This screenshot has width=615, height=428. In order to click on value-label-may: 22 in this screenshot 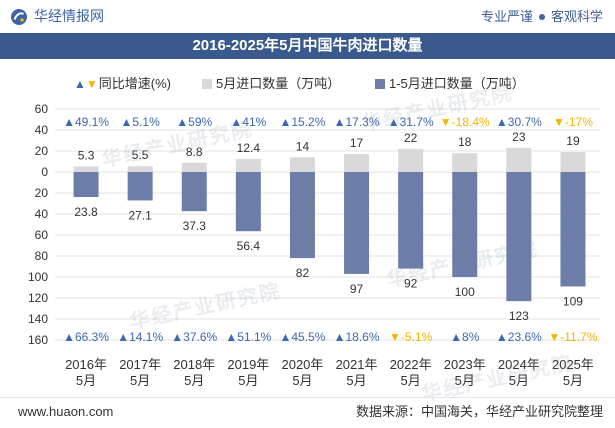, I will do `click(411, 138)`.